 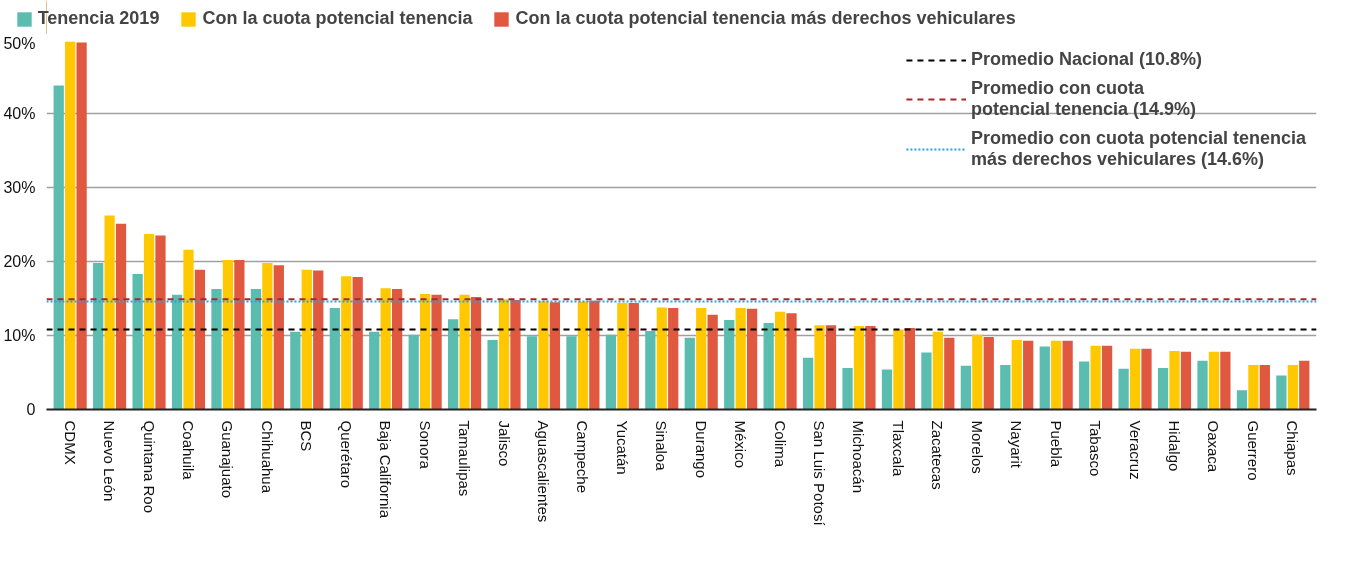 What do you see at coordinates (110, 461) in the screenshot?
I see `x-tick-label: Nuevo León` at bounding box center [110, 461].